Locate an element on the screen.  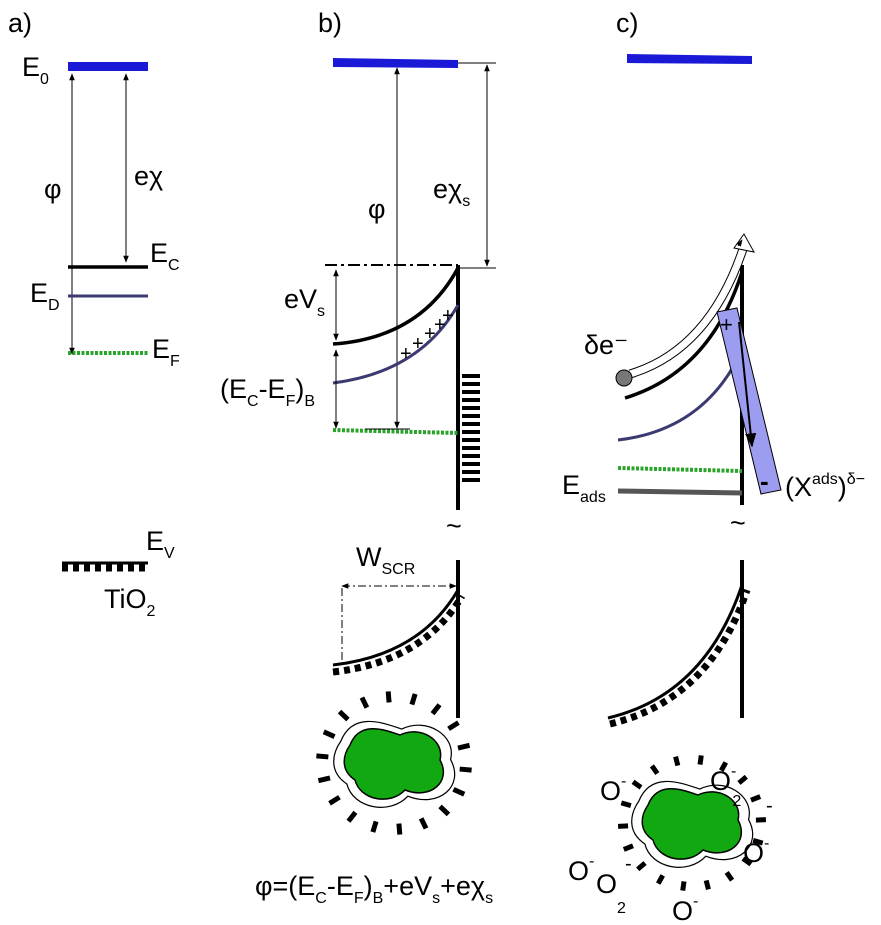
text-part: φ=(E is located at coordinates (285, 886).